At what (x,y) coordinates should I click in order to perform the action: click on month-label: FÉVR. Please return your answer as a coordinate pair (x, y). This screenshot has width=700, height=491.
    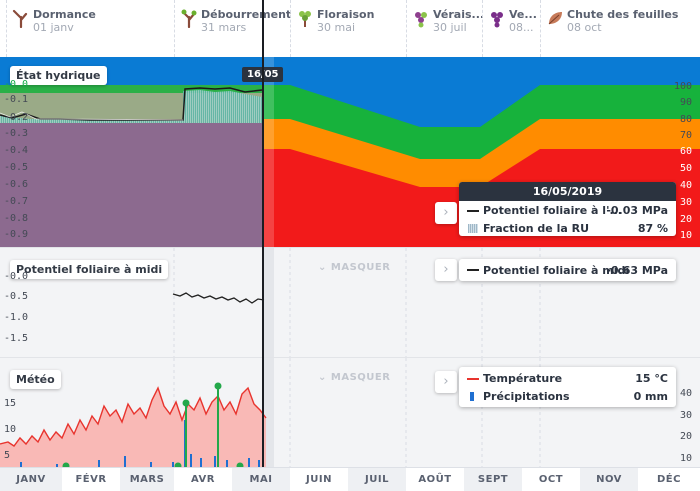
    Looking at the image, I should click on (91, 479).